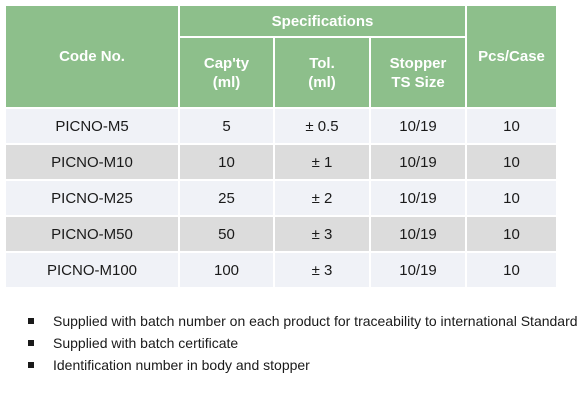 The image size is (580, 409). What do you see at coordinates (322, 198) in the screenshot?
I see `cell-tolerance: ± 2` at bounding box center [322, 198].